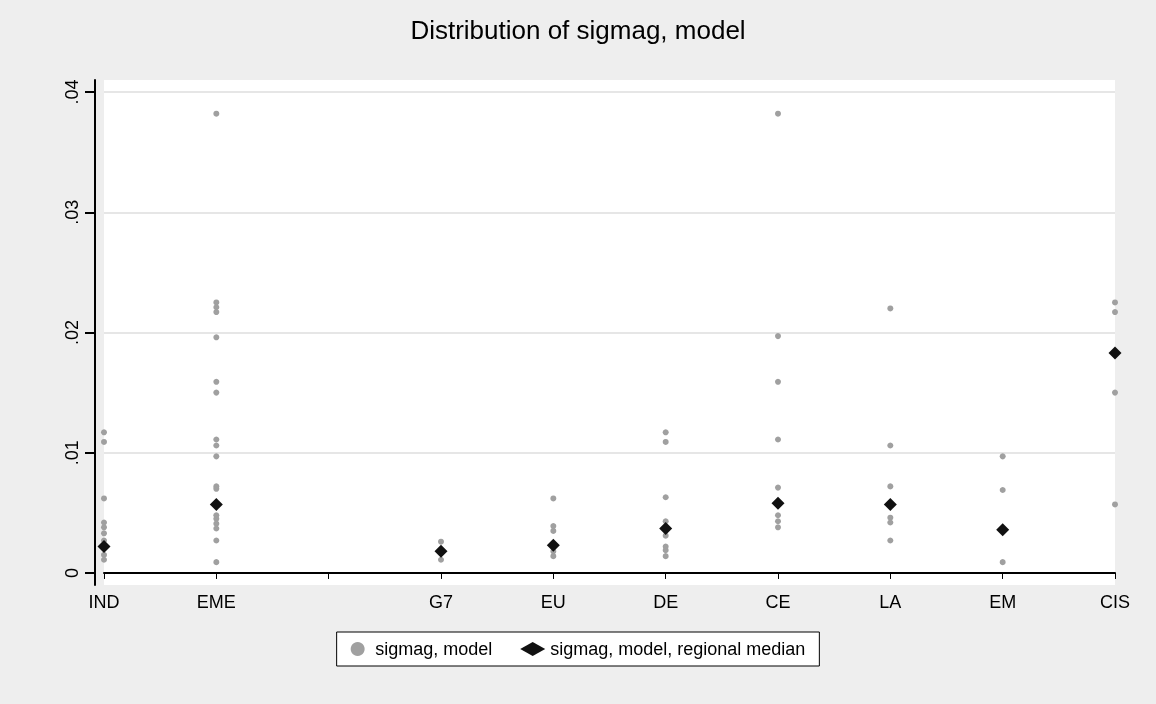  I want to click on y-tick-label: .01, so click(72, 453).